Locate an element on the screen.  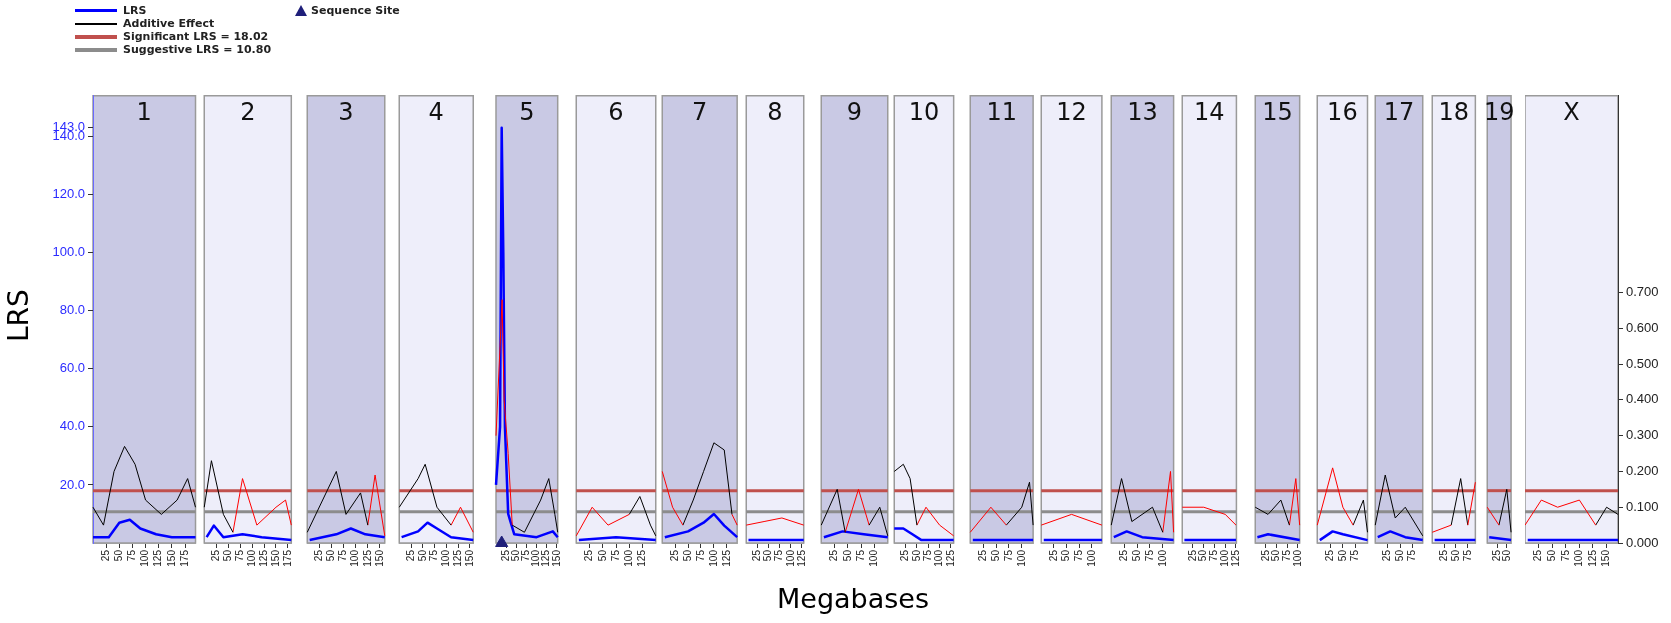
y2-tick-label: 0.300 is located at coordinates (1642, 435).